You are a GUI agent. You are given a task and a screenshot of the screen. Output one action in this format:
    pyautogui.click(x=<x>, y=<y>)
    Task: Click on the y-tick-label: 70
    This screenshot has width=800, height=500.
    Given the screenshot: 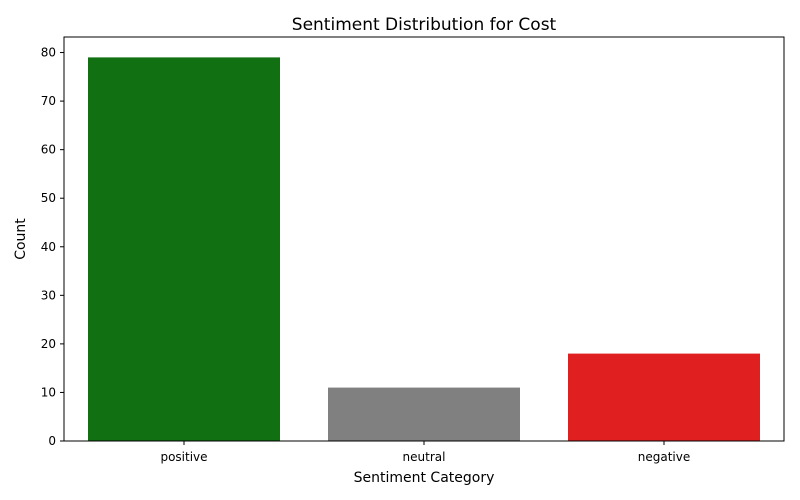 What is the action you would take?
    pyautogui.click(x=48, y=101)
    